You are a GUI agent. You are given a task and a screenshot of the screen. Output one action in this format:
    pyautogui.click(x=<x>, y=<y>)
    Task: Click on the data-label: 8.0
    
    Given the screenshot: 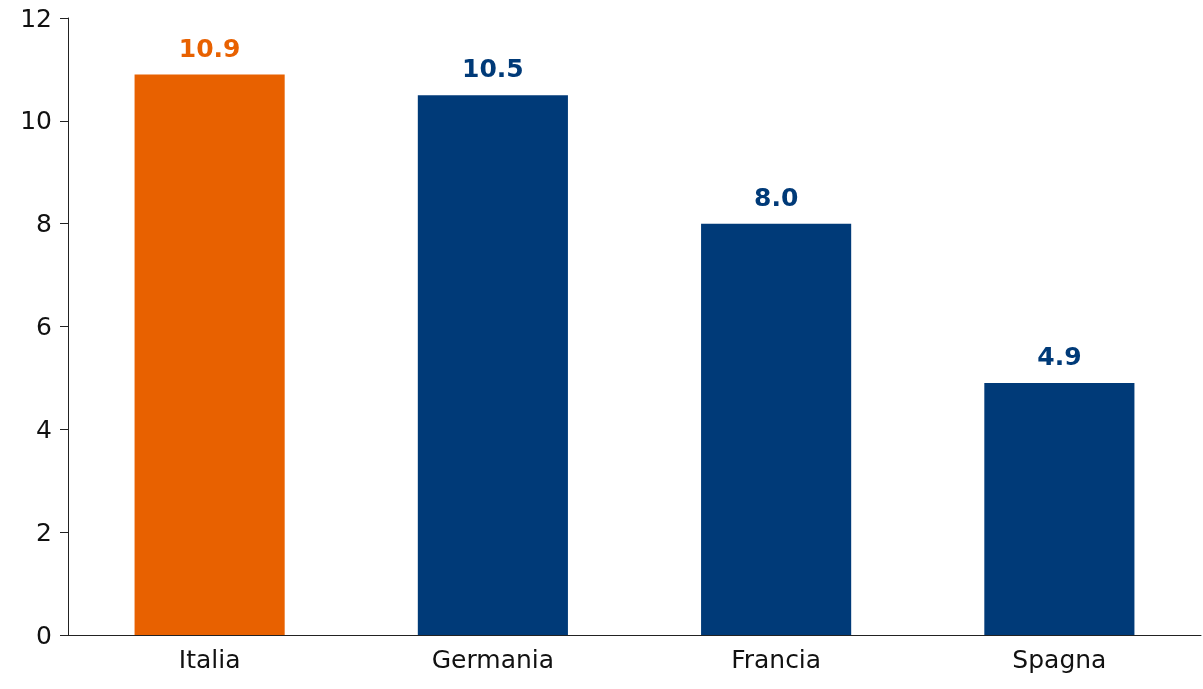 What is the action you would take?
    pyautogui.click(x=776, y=197)
    